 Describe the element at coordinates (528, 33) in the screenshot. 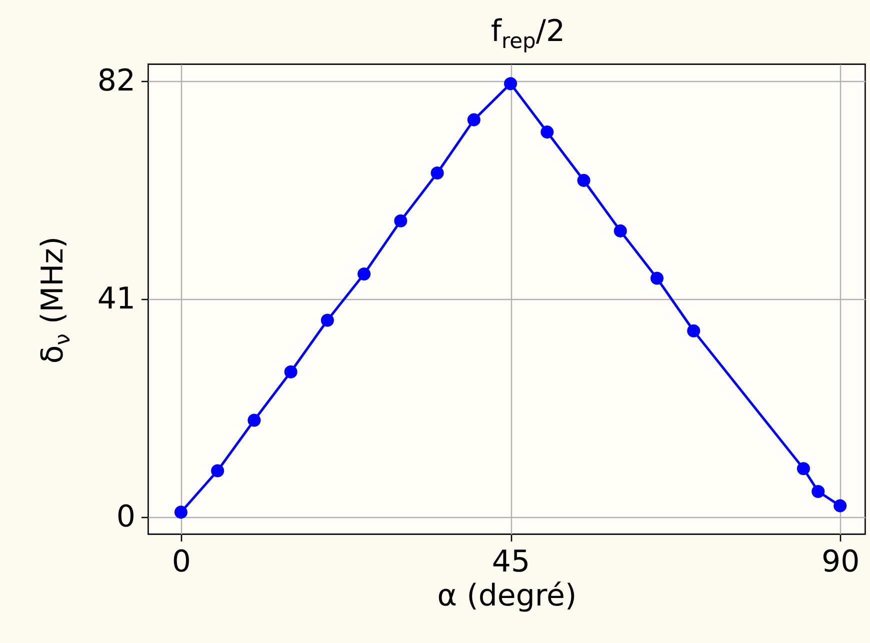

I see `chart-title: f$_{rep}$/2` at that location.